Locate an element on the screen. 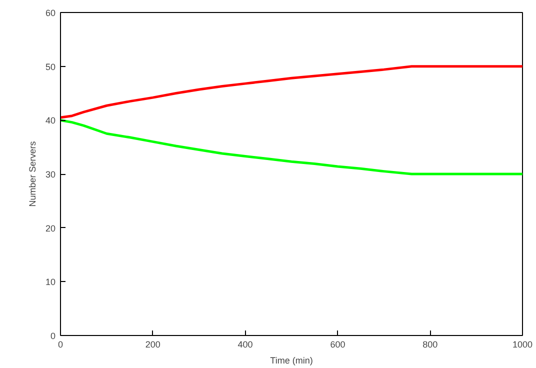 Image resolution: width=536 pixels, height=368 pixels. y-tick-label: 10 is located at coordinates (50, 282).